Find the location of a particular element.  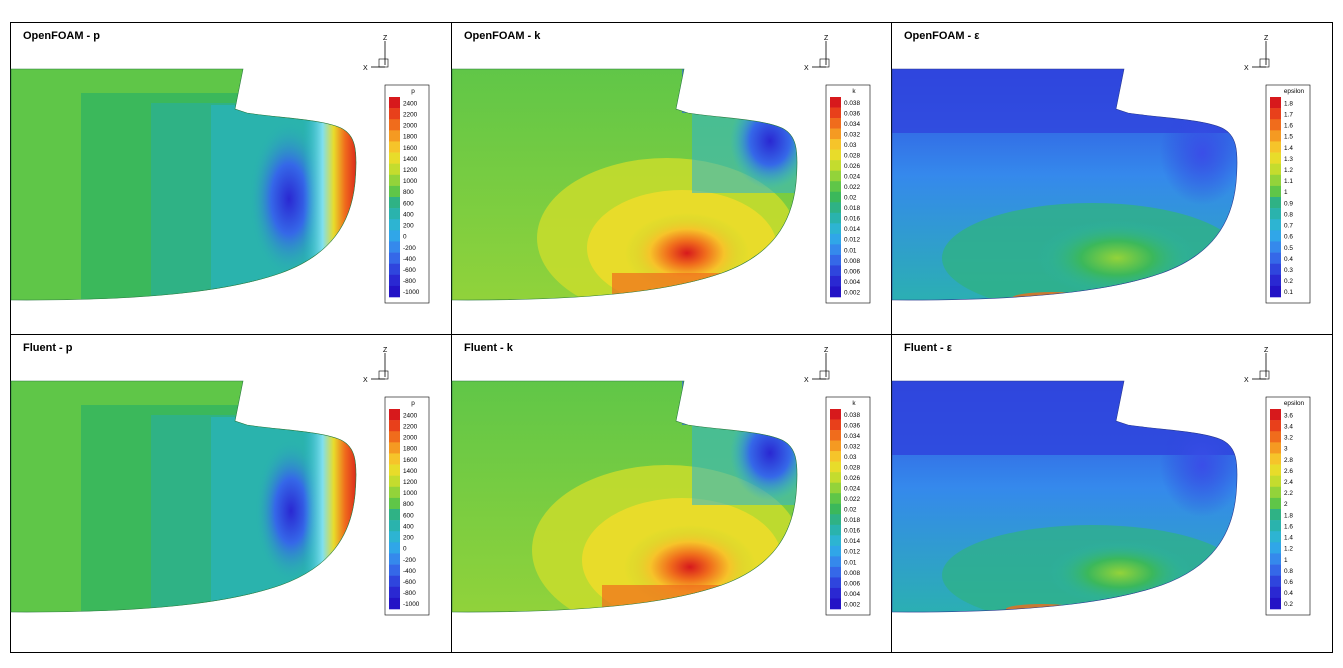

panel-title: Fluent - p is located at coordinates (48, 348).